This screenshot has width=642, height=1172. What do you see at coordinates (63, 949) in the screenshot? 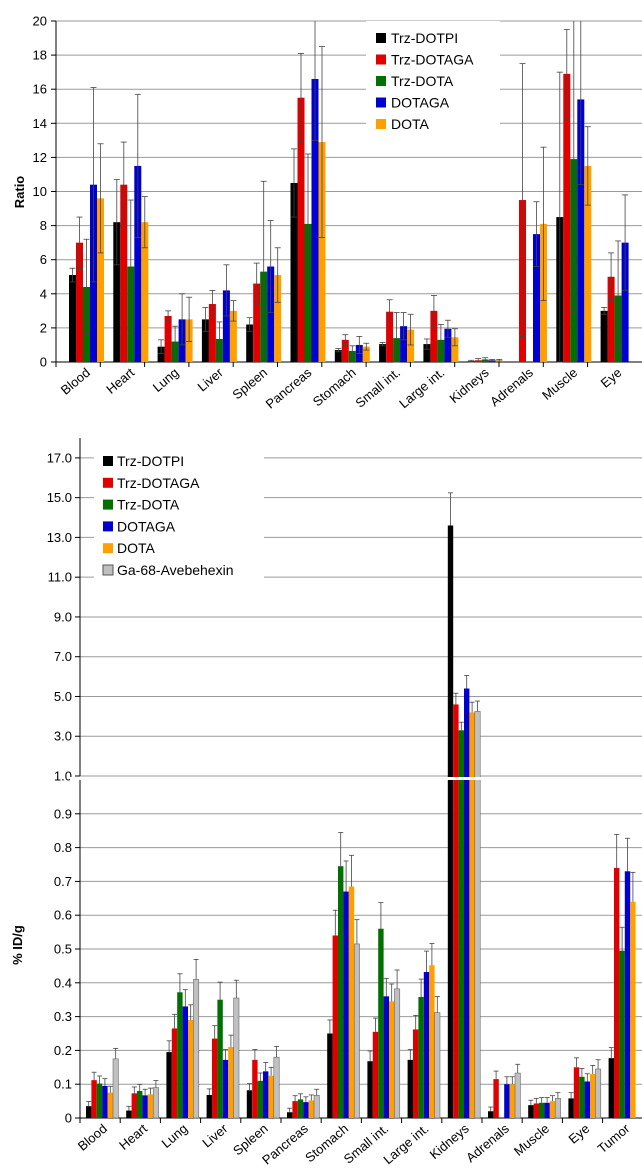
I see `chart2-ytick-label: 0.5` at bounding box center [63, 949].